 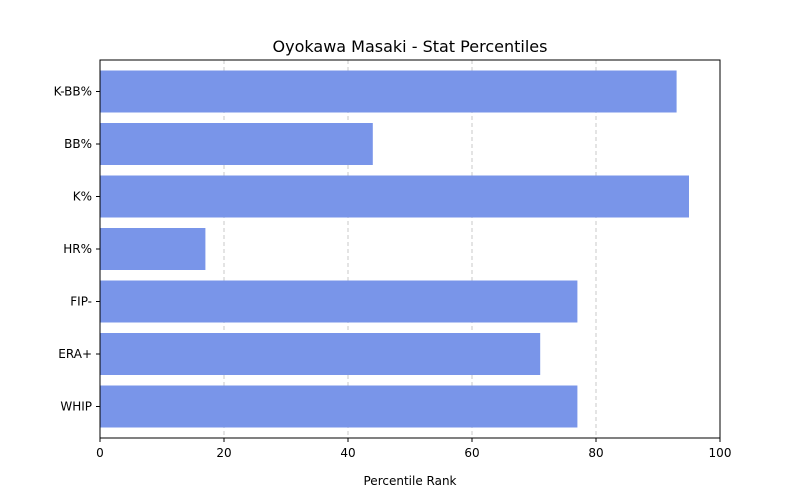 What do you see at coordinates (73, 92) in the screenshot?
I see `y-tick-label: K-BB%` at bounding box center [73, 92].